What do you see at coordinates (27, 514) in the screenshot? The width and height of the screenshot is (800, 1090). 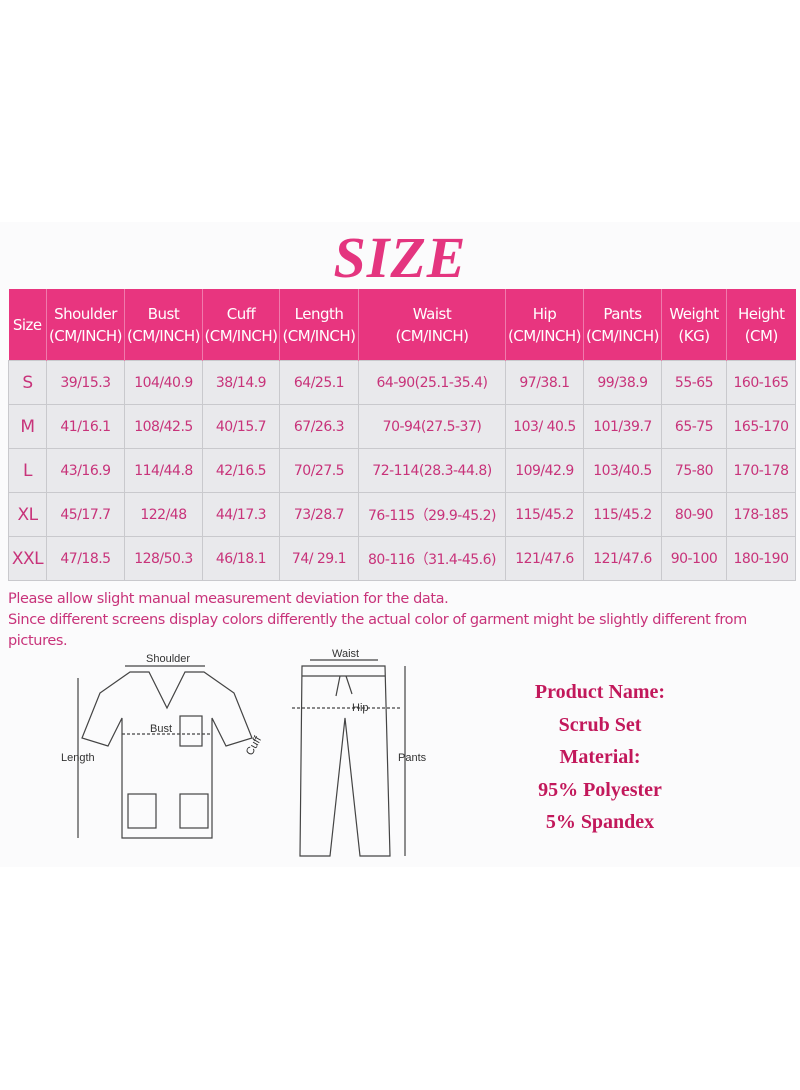 I see `size-cell: XL` at bounding box center [27, 514].